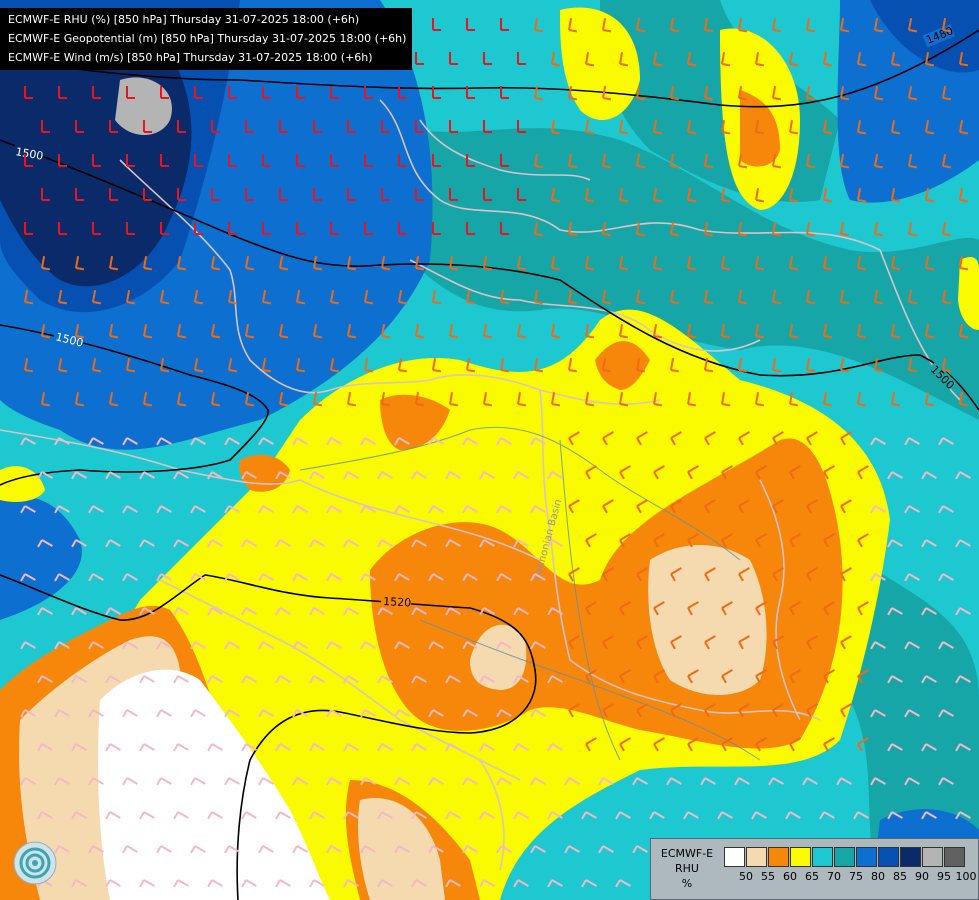 This screenshot has height=900, width=979. I want to click on legend-title-line-3: %, so click(687, 883).